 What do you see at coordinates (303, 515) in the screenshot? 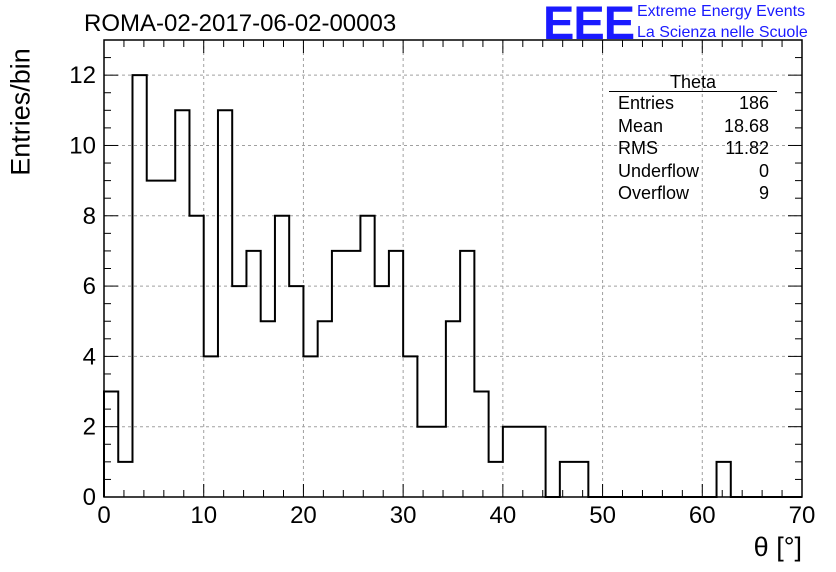
I see `x-tick-label: 20` at bounding box center [303, 515].